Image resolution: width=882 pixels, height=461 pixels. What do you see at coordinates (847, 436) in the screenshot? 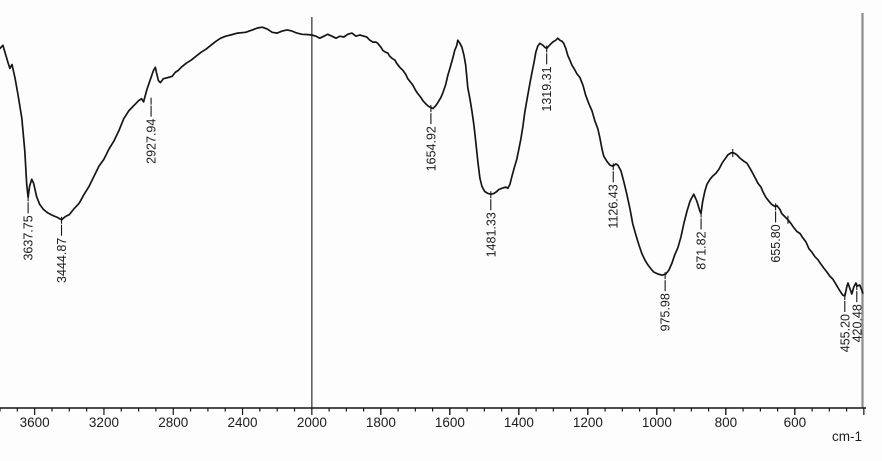
I see `x-axis-unit-label: cm-1` at bounding box center [847, 436].